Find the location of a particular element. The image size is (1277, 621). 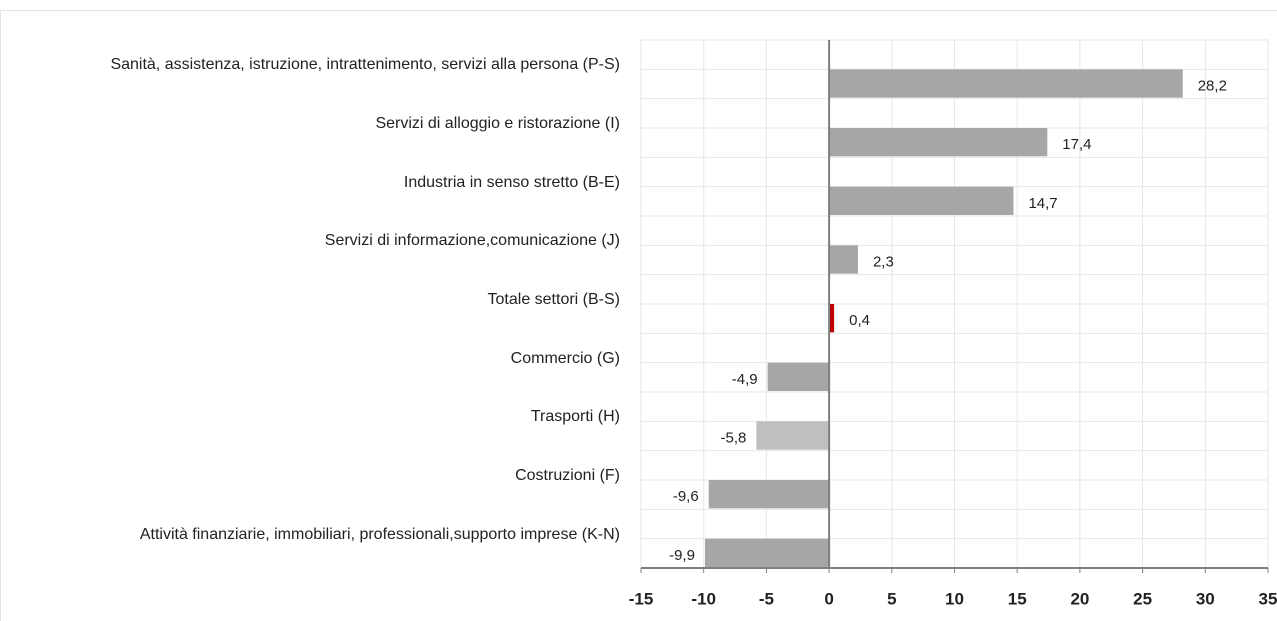

category-label: Servizi di alloggio e ristorazione (I) is located at coordinates (497, 123).